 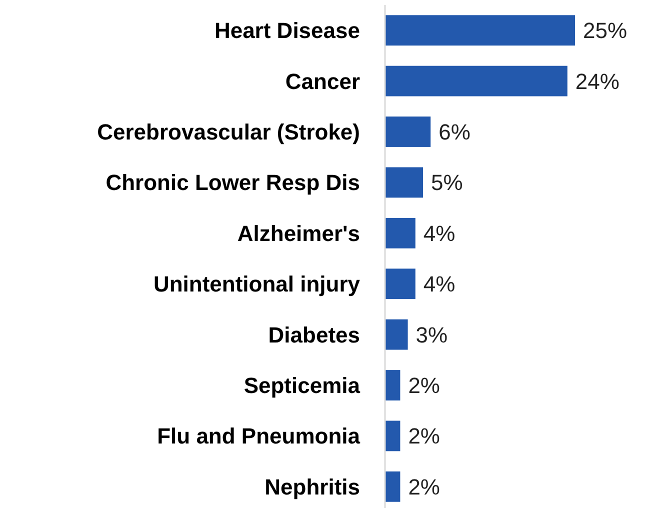 What do you see at coordinates (605, 31) in the screenshot?
I see `data-label: 25%` at bounding box center [605, 31].